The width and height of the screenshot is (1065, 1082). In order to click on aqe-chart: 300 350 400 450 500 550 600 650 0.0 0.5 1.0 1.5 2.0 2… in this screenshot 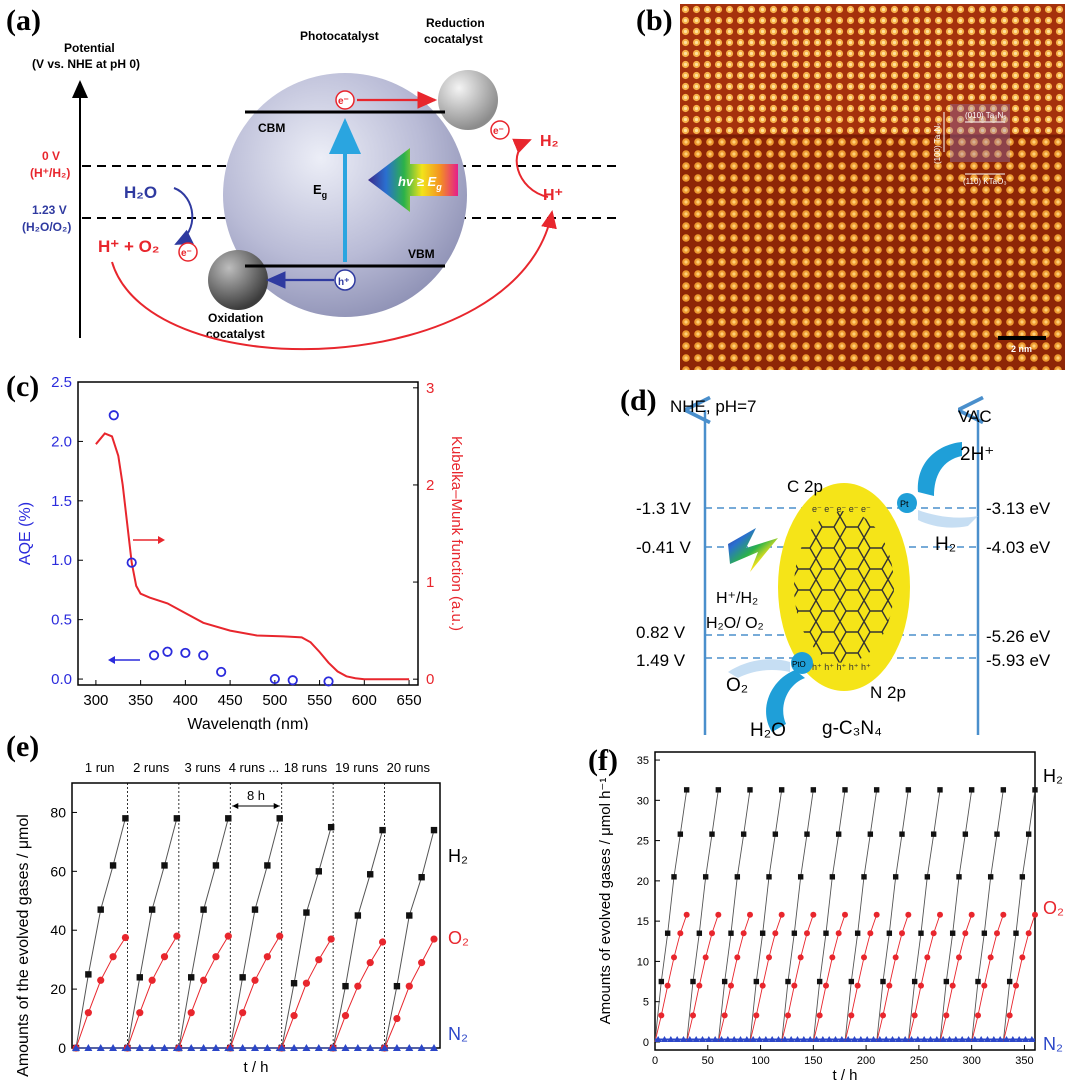, I will do `click(241, 552)`.